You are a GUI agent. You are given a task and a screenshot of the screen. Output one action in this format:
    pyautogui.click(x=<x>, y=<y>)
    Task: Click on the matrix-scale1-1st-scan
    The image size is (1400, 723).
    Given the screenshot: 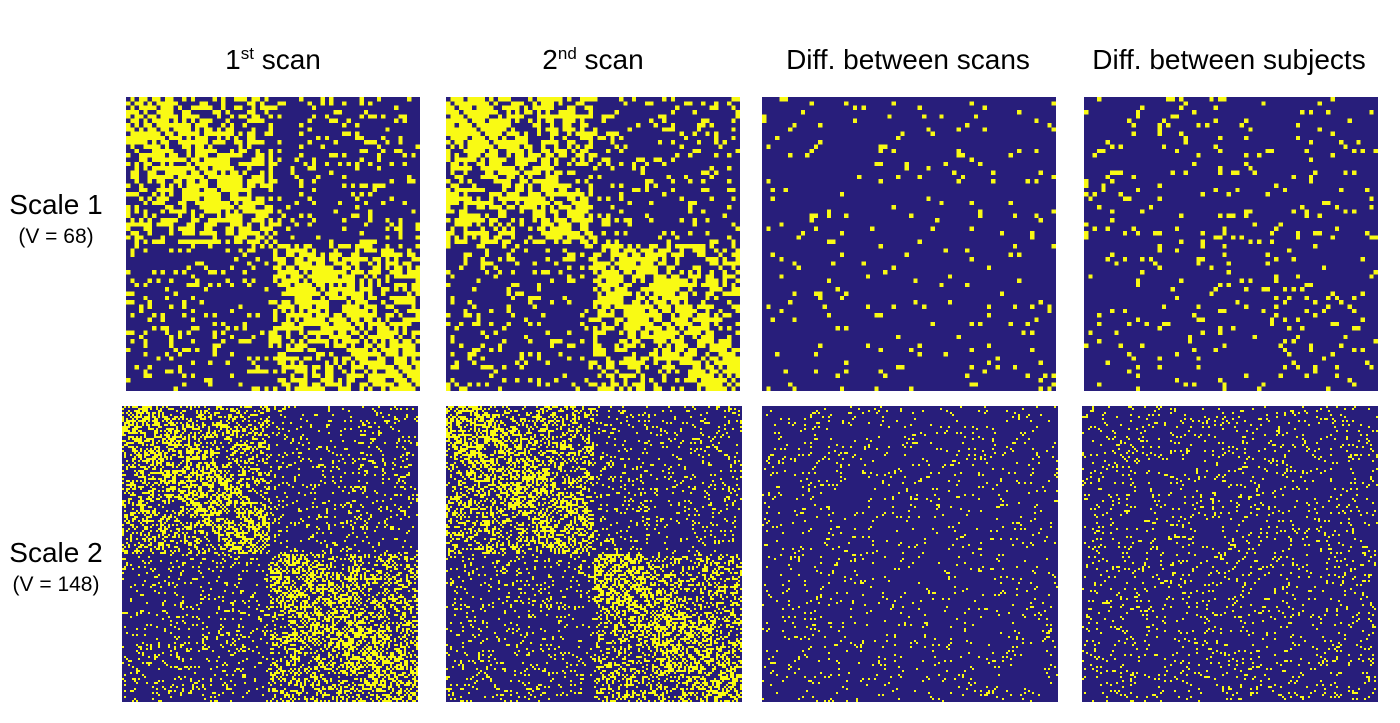 What is the action you would take?
    pyautogui.click(x=273, y=244)
    